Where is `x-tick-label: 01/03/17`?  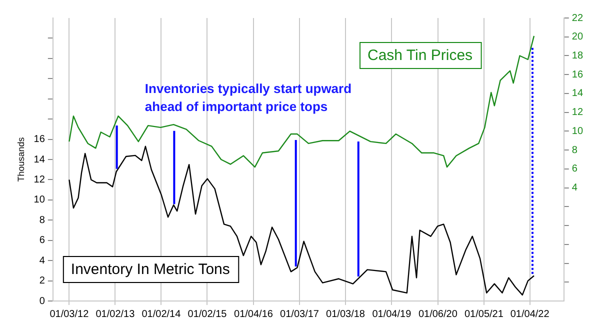
x-tick-label: 01/03/17 is located at coordinates (300, 314).